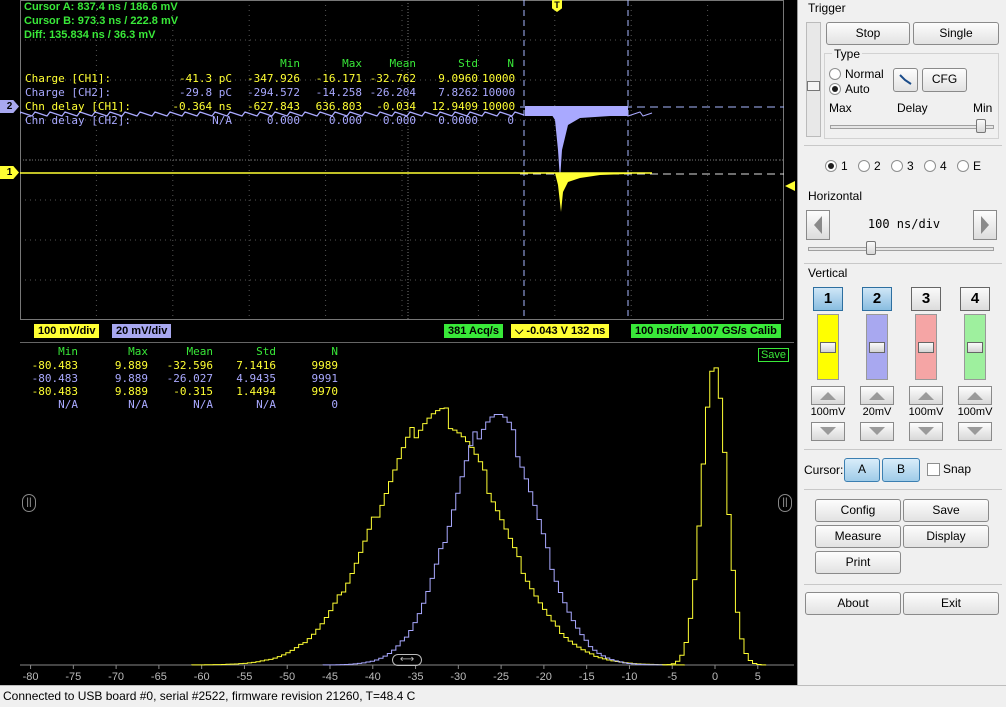  Describe the element at coordinates (560, 331) in the screenshot. I see `trigger-info-badge: ⌵ -0.043 V 132 ns` at that location.